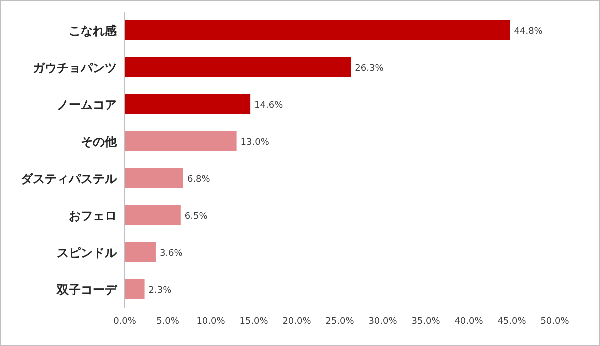 This screenshot has width=600, height=346. I want to click on data-label: 26.3%, so click(369, 69).